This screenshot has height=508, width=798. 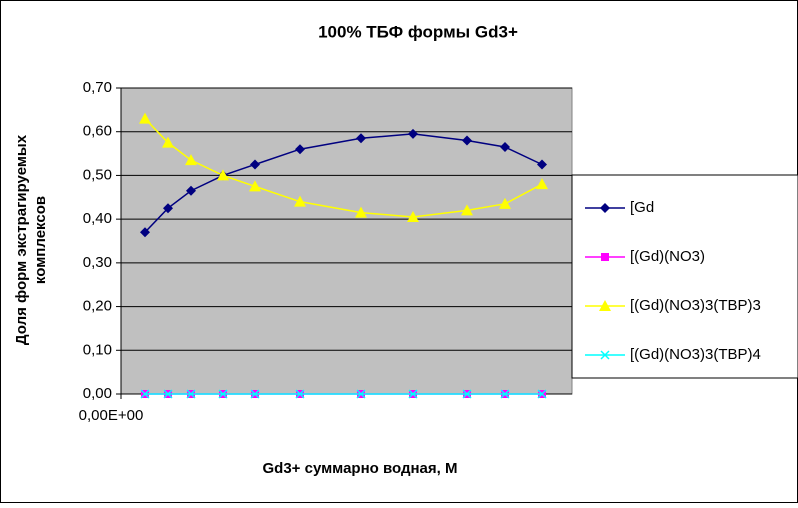 What do you see at coordinates (31, 239) in the screenshot?
I see `y-axis-title: Доля форм экстрагируемых комплексов` at bounding box center [31, 239].